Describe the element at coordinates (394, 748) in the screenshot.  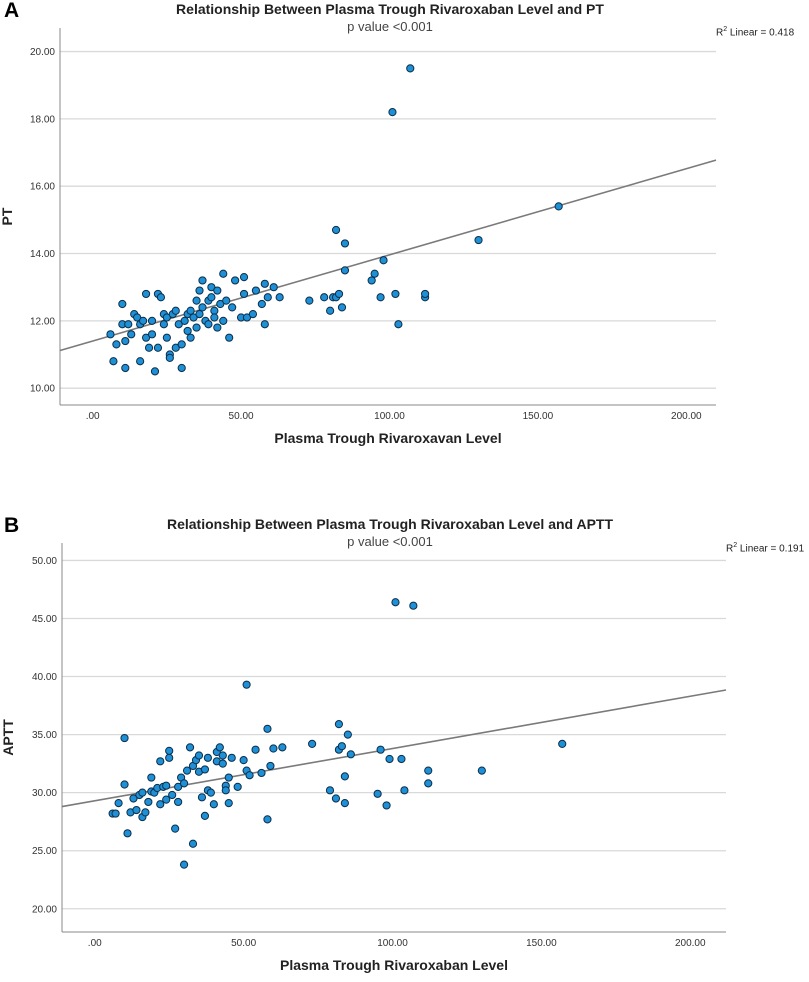
I see `regression-line` at that location.